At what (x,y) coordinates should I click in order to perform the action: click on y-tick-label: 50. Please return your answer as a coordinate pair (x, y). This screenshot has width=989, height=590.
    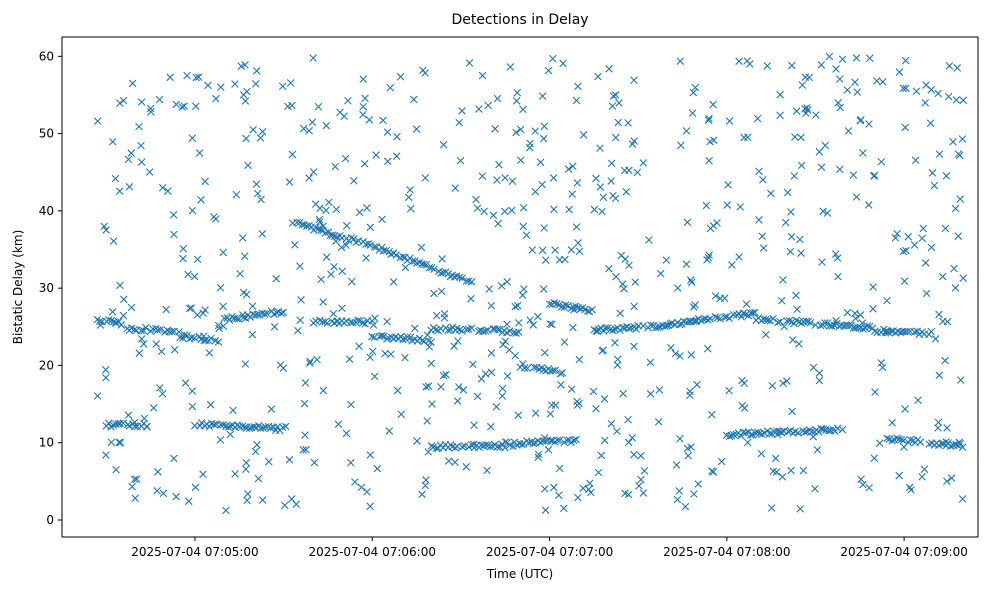
    Looking at the image, I should click on (46, 134).